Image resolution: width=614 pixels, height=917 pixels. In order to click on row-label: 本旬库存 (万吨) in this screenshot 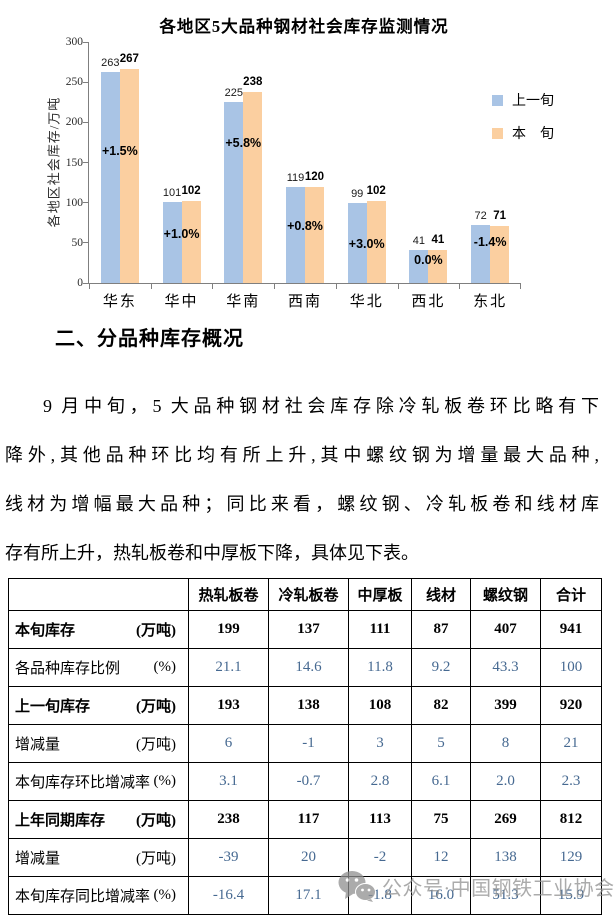, I will do `click(99, 629)`.